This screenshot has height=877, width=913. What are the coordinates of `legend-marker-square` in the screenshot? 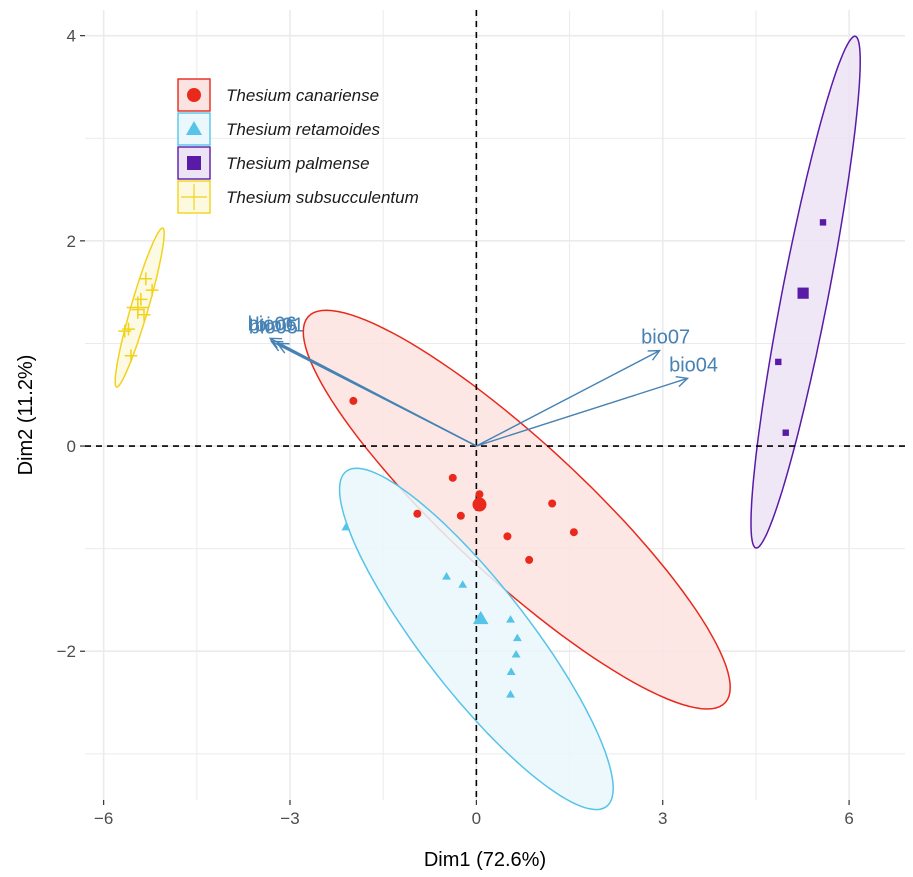 It's located at (194, 163).